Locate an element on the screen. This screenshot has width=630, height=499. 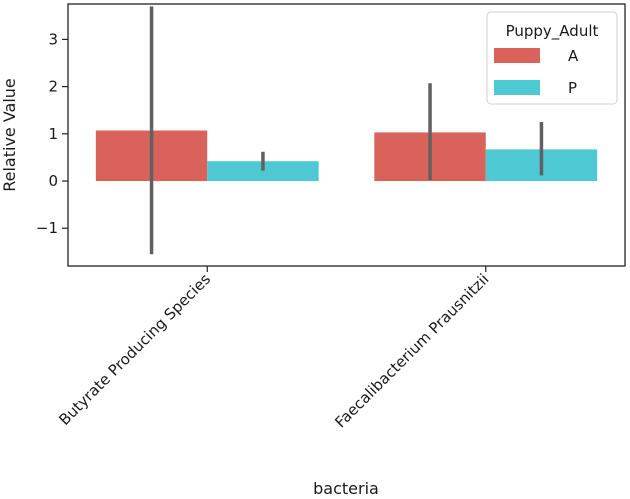
y-axis: 3 2 1 0 −1 is located at coordinates (52, 133).